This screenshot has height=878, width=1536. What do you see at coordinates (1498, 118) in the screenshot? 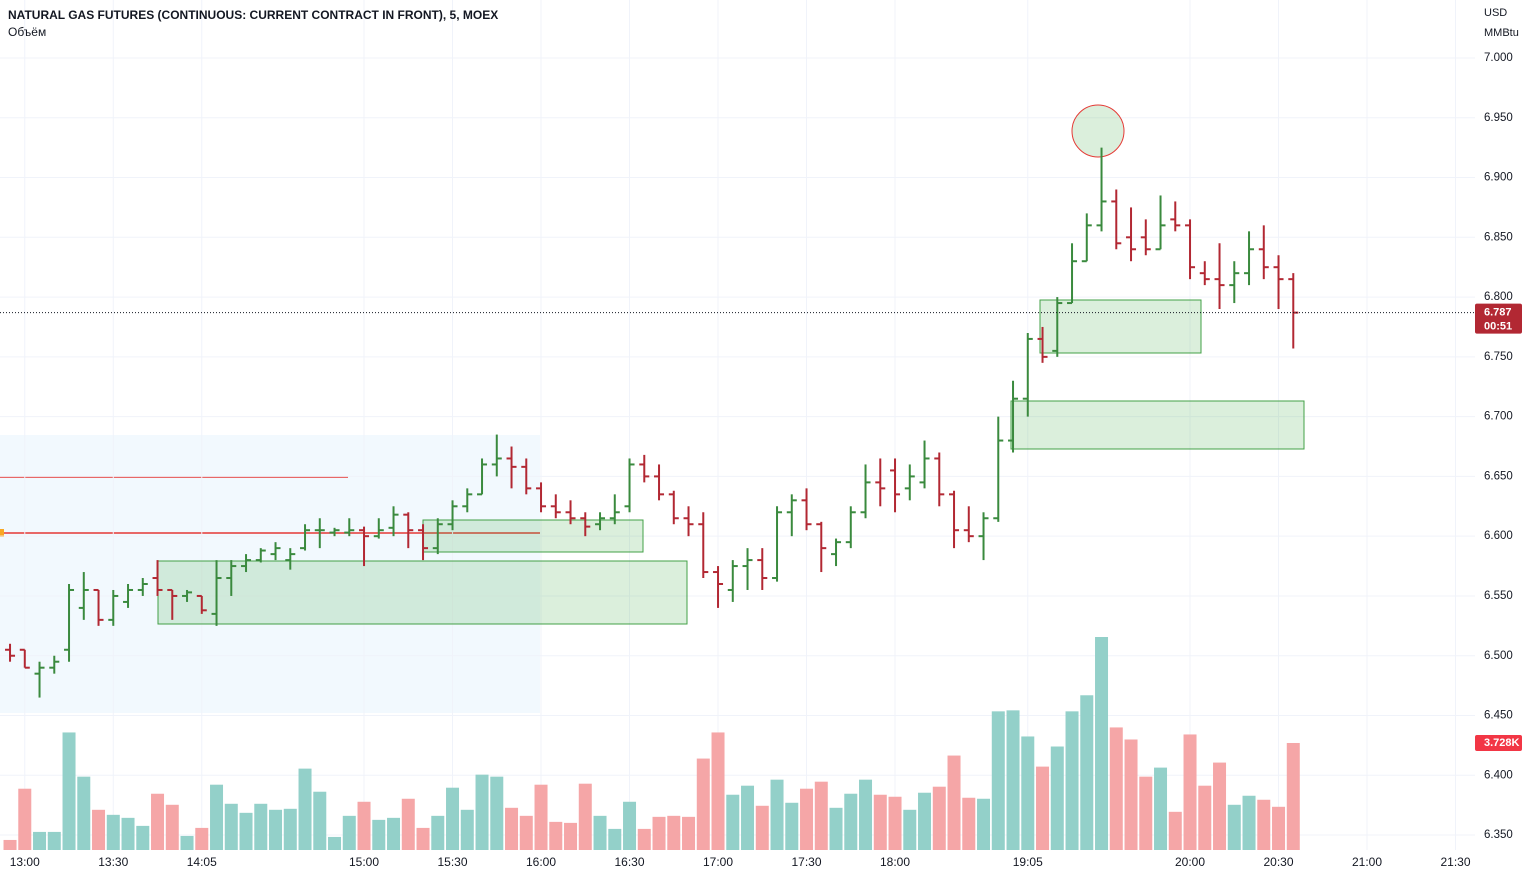
I see `y-tick-label: 6.950` at bounding box center [1498, 118].